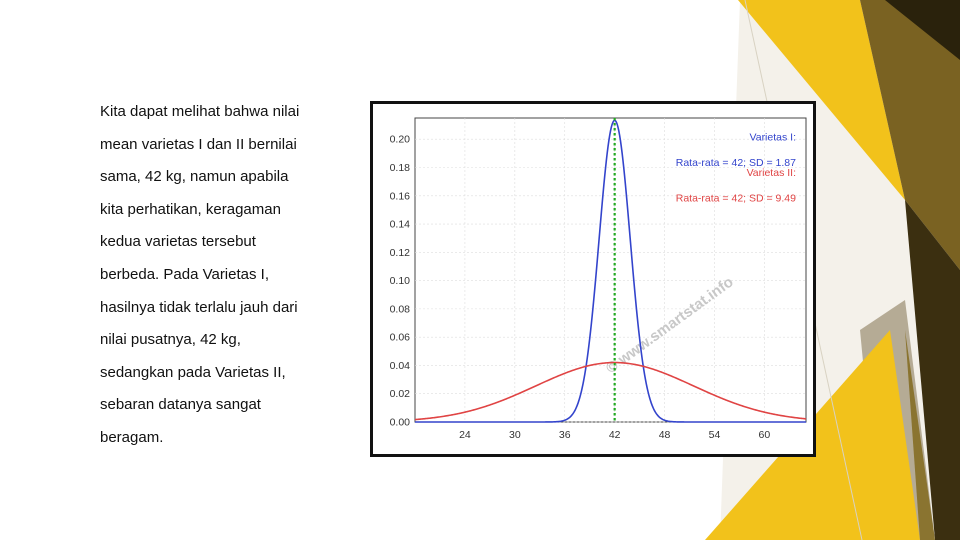 This screenshot has height=540, width=960. What do you see at coordinates (193, 372) in the screenshot?
I see `paragraph-line: sedangkan pada Varietas II,` at bounding box center [193, 372].